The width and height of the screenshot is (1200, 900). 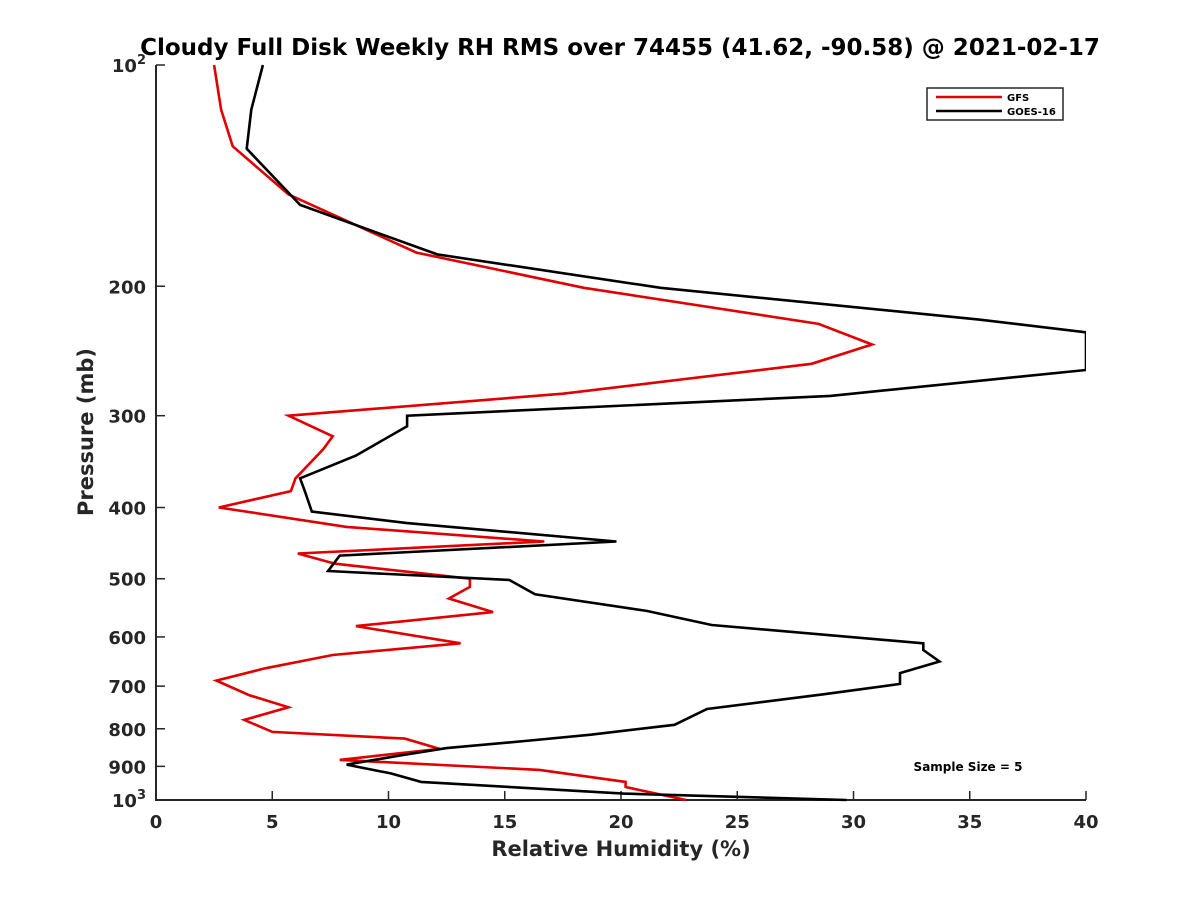 I want to click on y-tick-label: 800, so click(x=127, y=730).